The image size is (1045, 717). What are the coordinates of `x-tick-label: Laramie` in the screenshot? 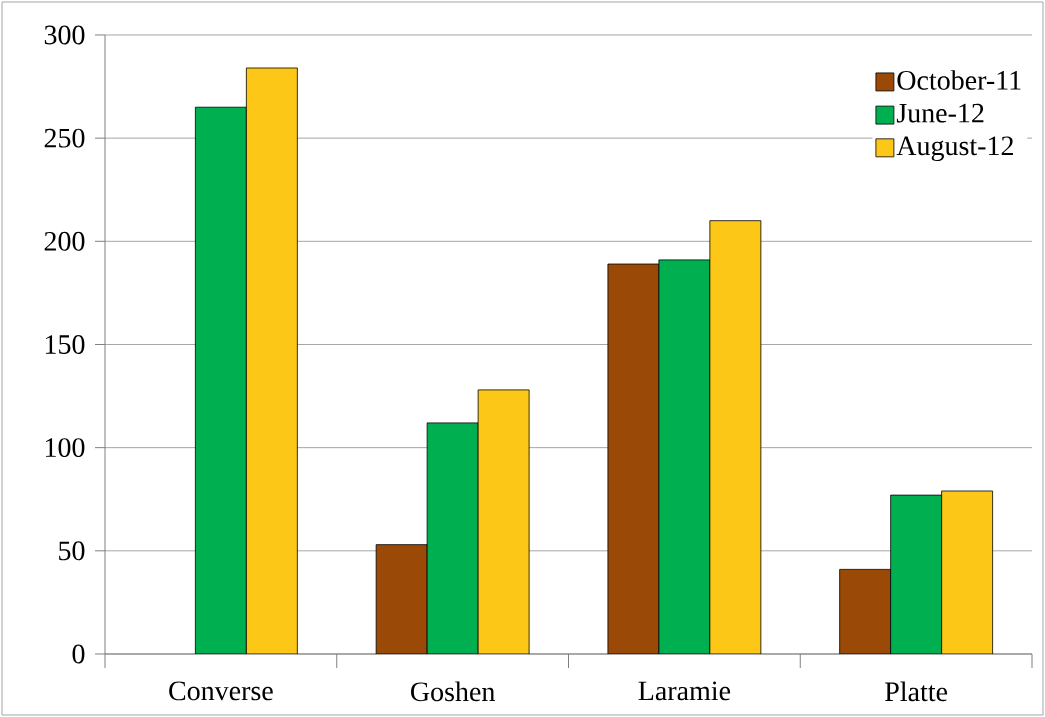 It's located at (684, 691).